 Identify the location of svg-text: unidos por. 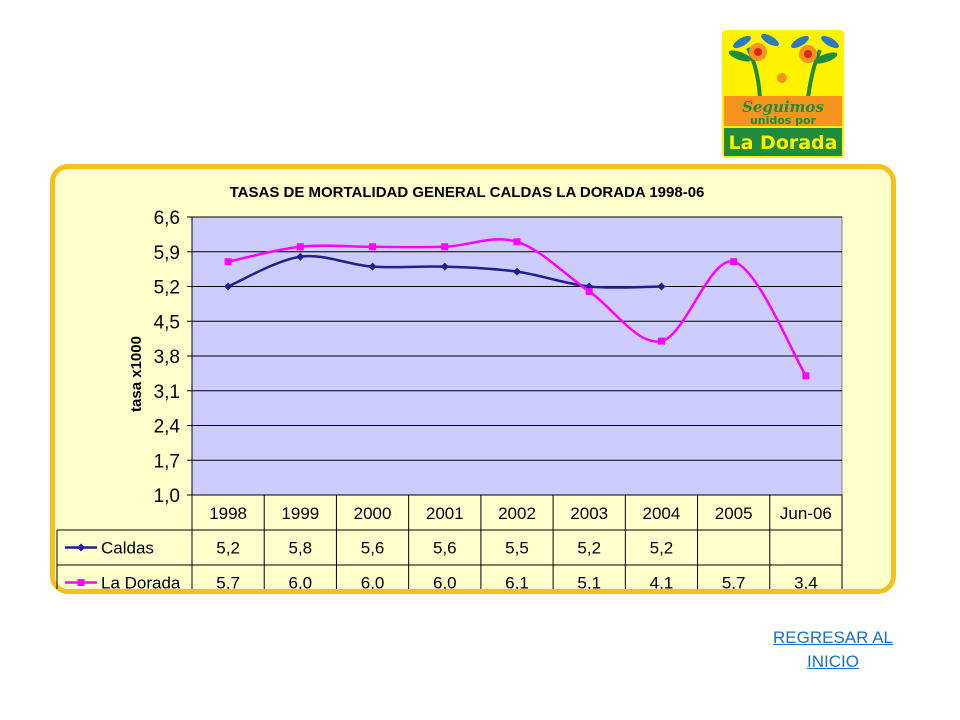
(783, 120).